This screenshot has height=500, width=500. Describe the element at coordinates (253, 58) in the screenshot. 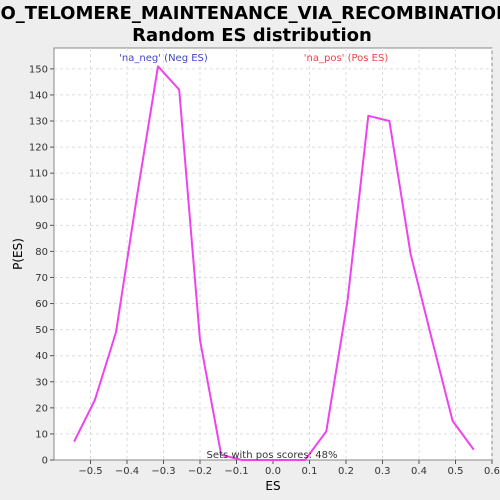

I see `legend: 'na_neg' (Neg ES) 'na_pos' (Pos ES)` at that location.